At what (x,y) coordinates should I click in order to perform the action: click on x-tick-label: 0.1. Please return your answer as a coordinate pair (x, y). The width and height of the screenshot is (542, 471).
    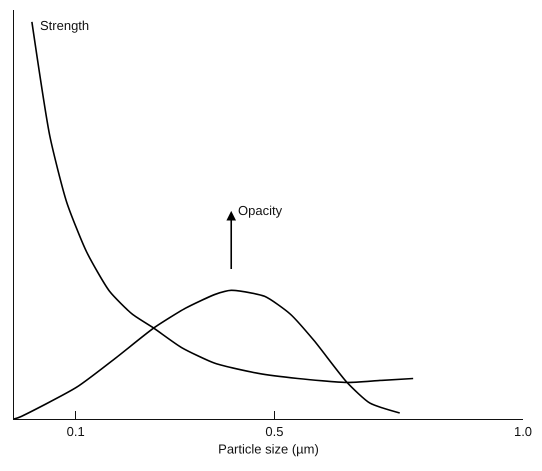
    Looking at the image, I should click on (75, 431).